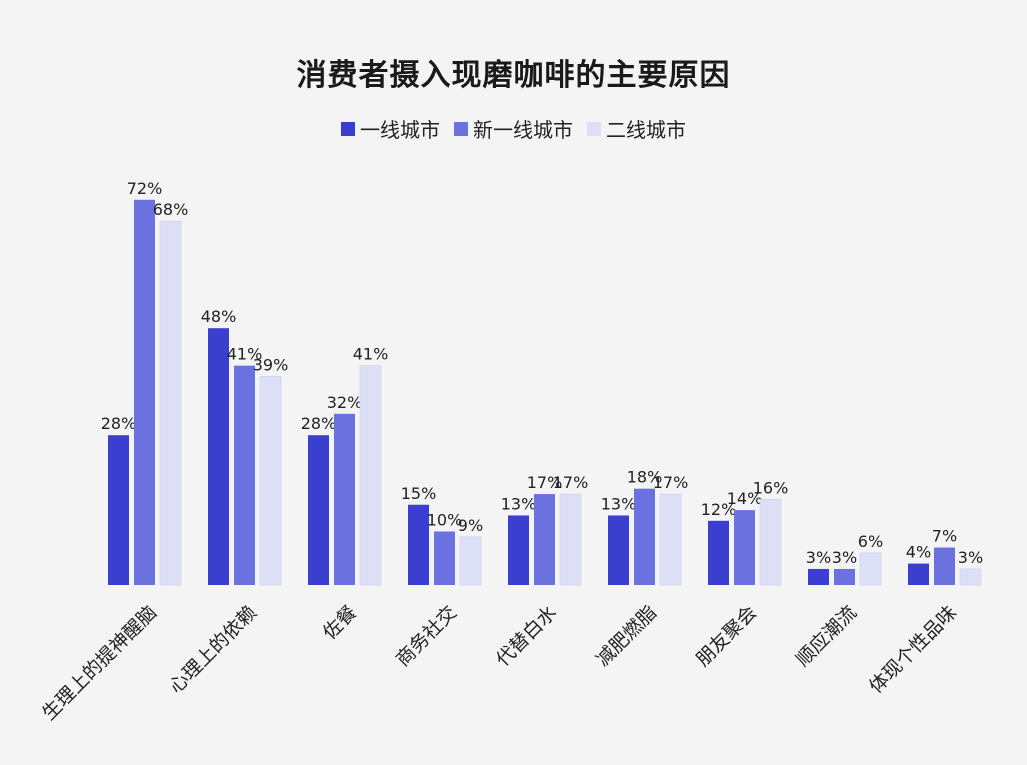 This screenshot has height=765, width=1027. I want to click on legend-item: 一线城市, so click(390, 128).